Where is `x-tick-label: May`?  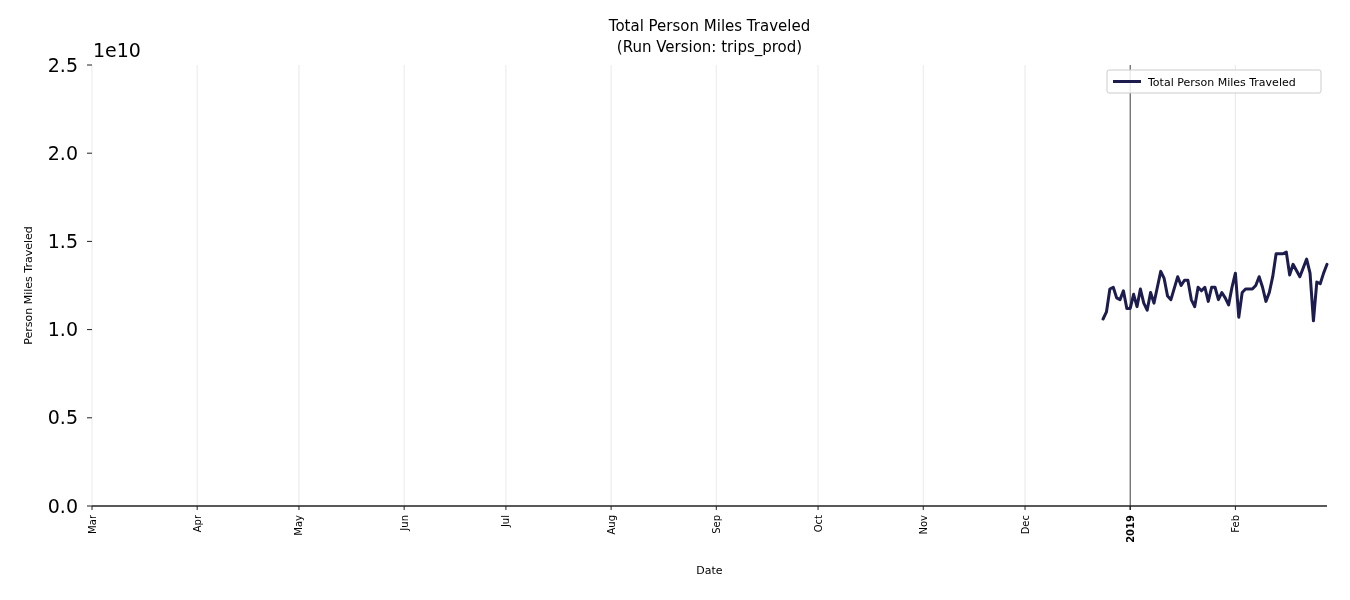
x-tick-label: May is located at coordinates (299, 525).